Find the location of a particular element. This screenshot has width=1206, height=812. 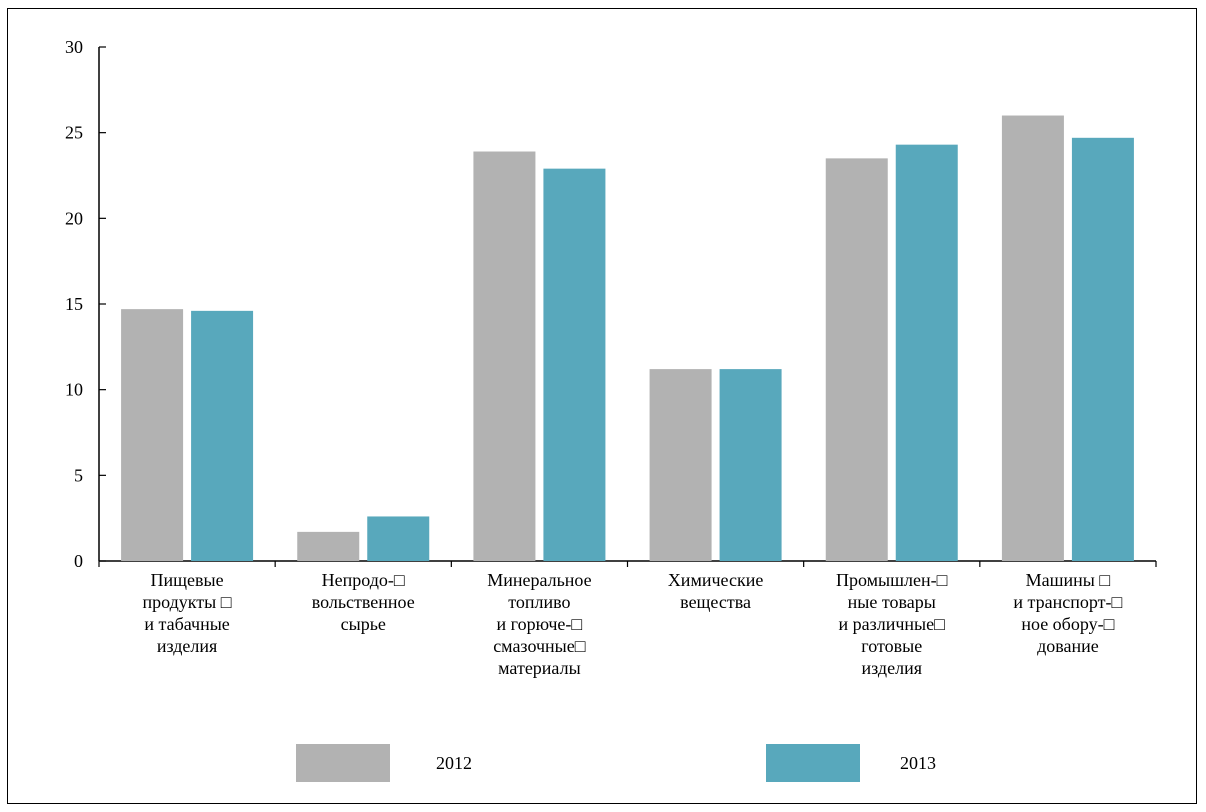

x-category-label-line: вольственное is located at coordinates (363, 602).